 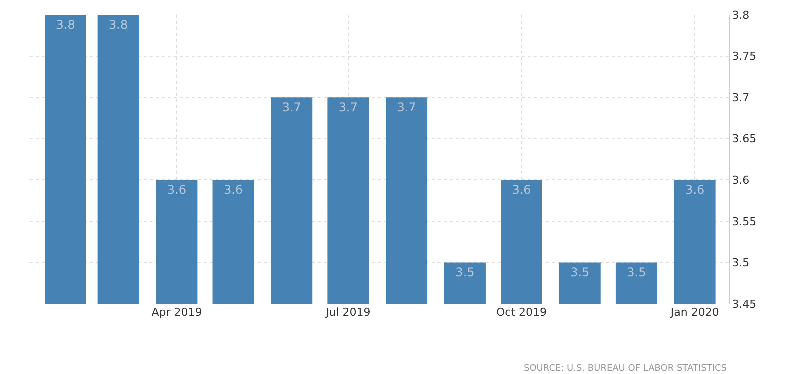 What do you see at coordinates (744, 57) in the screenshot?
I see `y-tick-label: 3.75` at bounding box center [744, 57].